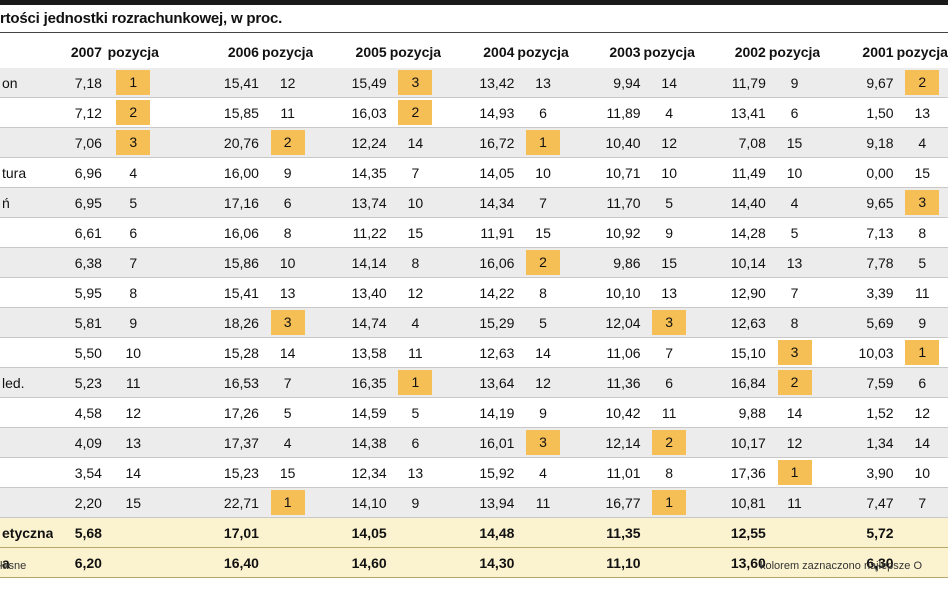 The height and width of the screenshot is (593, 948). I want to click on value-cell: 10,42, so click(606, 412).